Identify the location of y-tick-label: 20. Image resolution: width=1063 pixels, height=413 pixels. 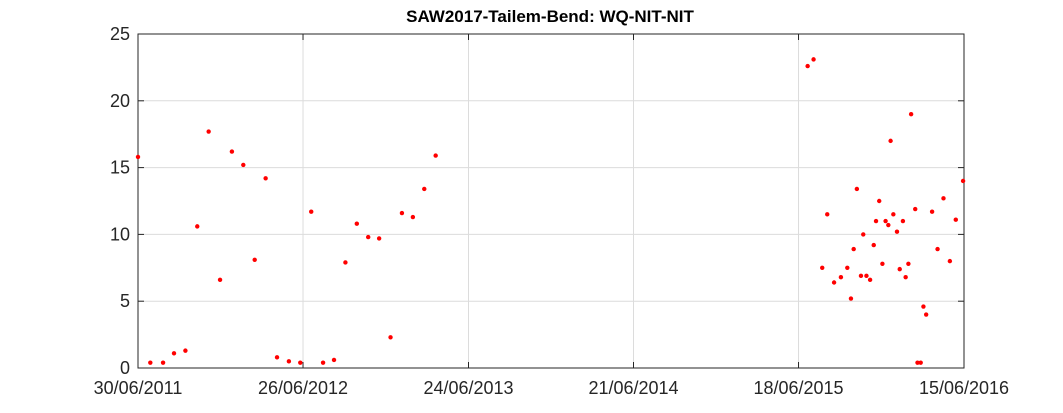
(120, 101).